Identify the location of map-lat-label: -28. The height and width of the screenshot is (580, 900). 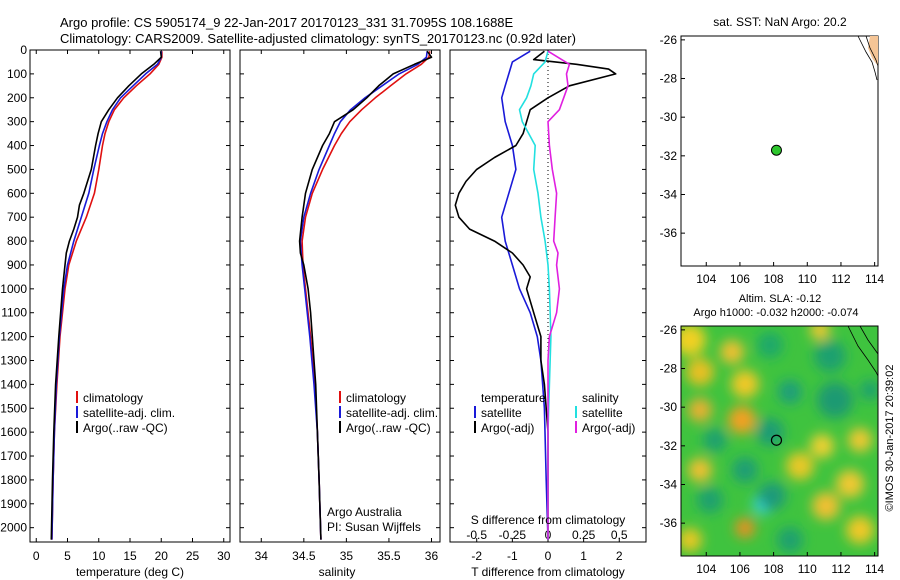
(669, 79).